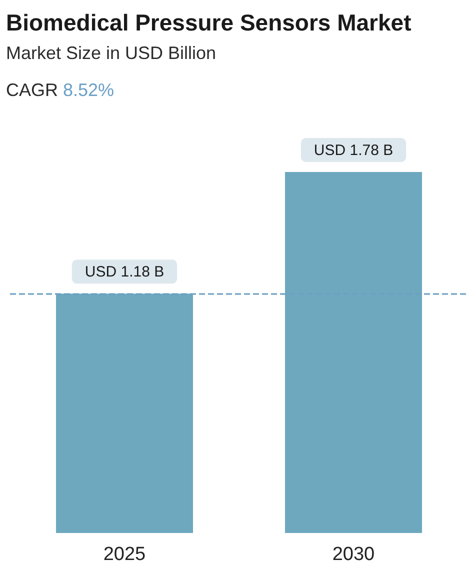  I want to click on chart-subtitle: Market Size in USD Billion, so click(111, 53).